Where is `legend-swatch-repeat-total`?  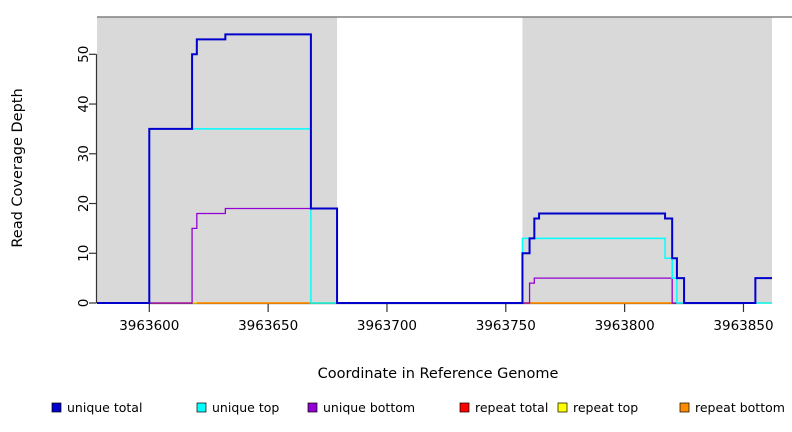
legend-swatch-repeat-total is located at coordinates (464, 407).